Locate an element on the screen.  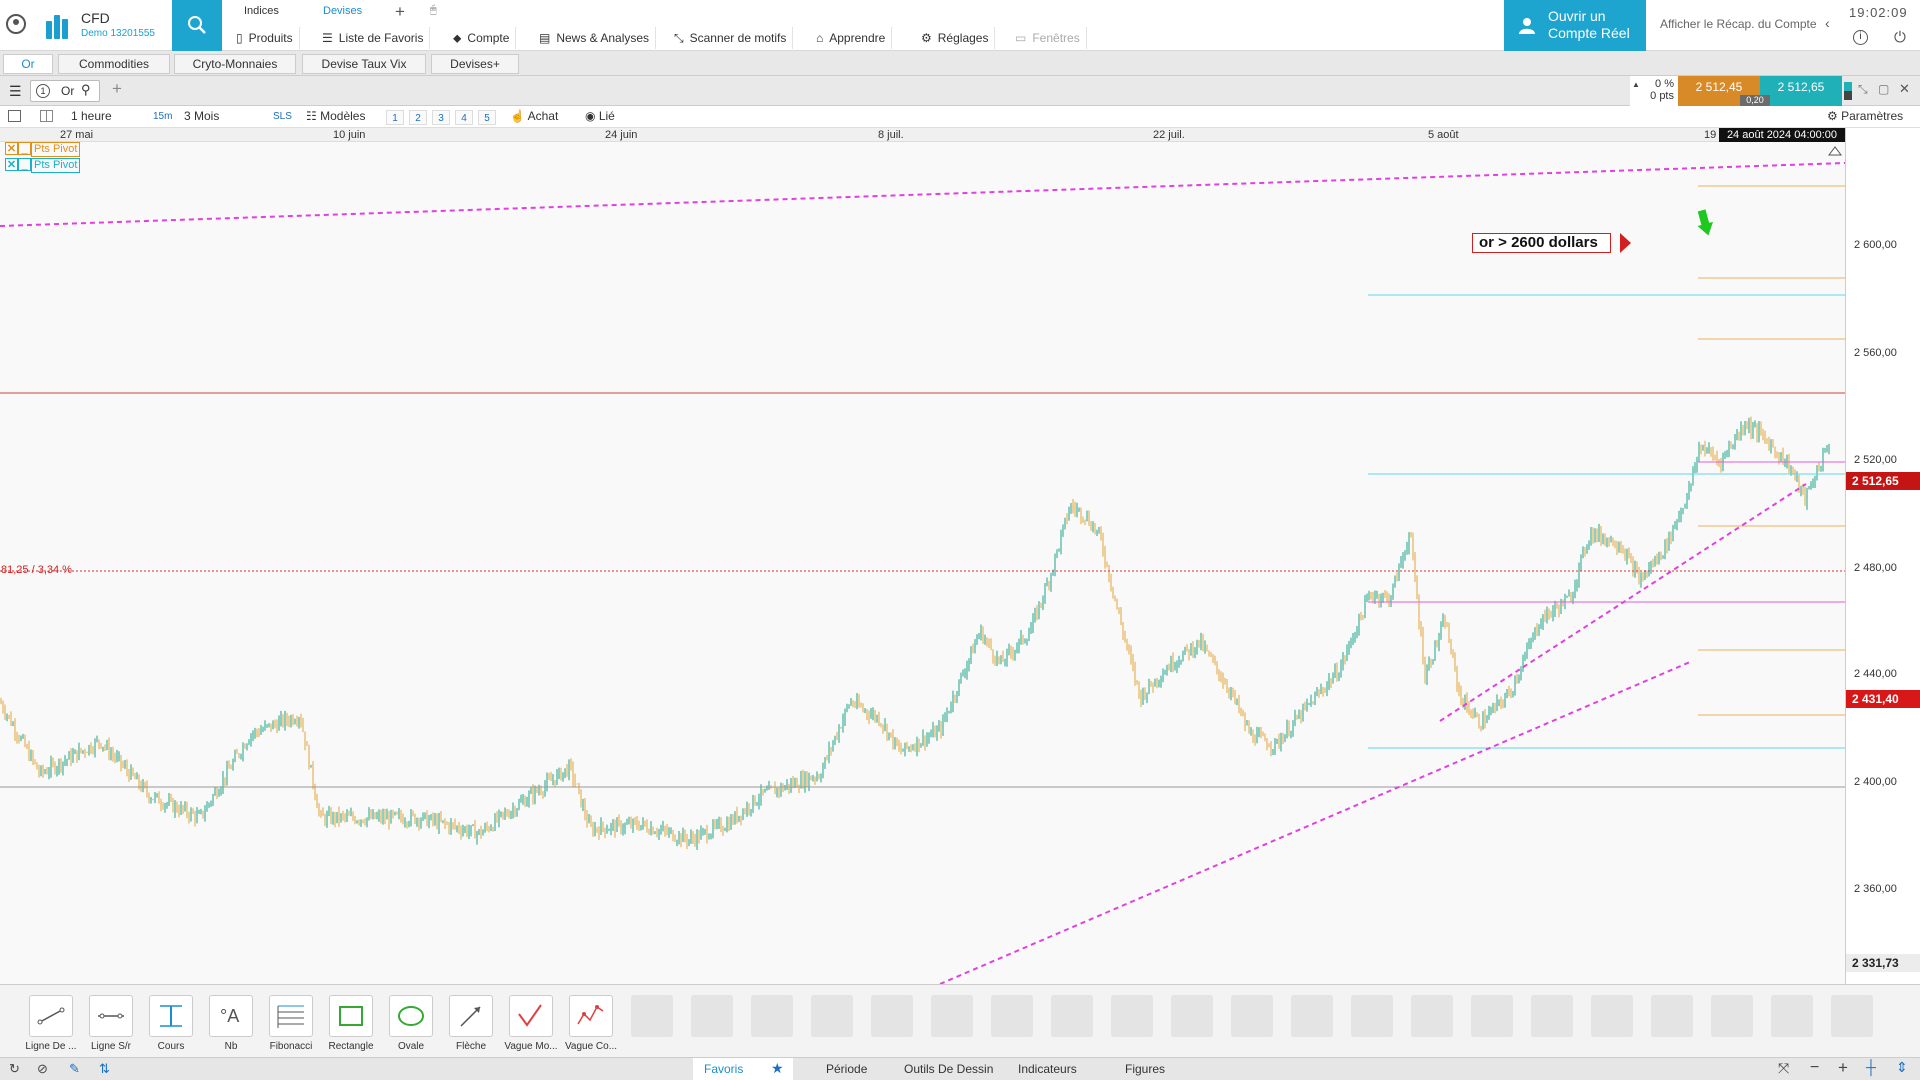
fibonacci-icon is located at coordinates (290, 1016).